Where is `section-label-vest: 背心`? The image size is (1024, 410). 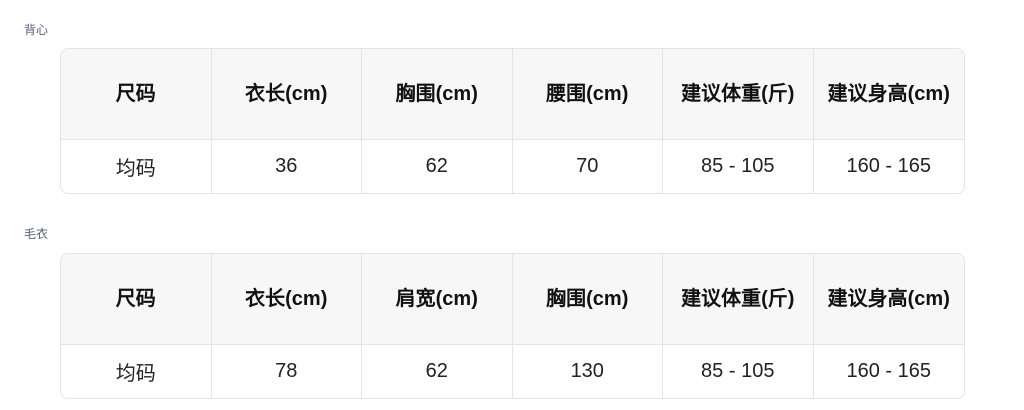 section-label-vest: 背心 is located at coordinates (36, 30).